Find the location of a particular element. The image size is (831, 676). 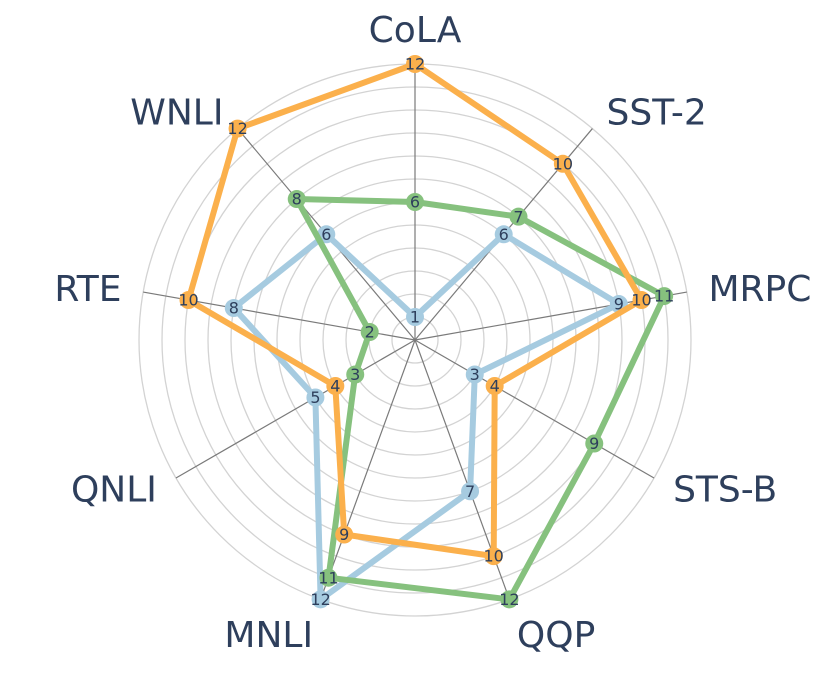

data-label-sts-b: 9 is located at coordinates (594, 443).